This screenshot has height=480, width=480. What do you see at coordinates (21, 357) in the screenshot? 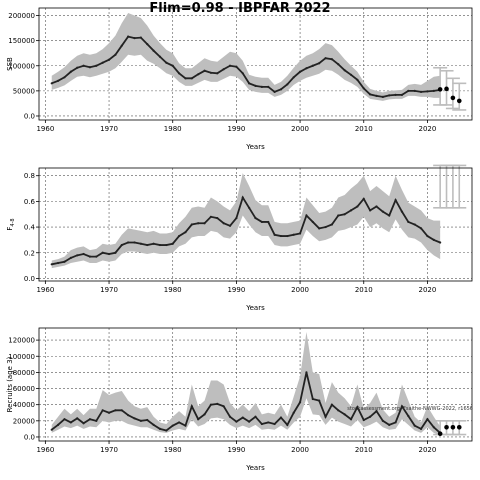
I see `y-tick-label: 100000` at bounding box center [21, 357].